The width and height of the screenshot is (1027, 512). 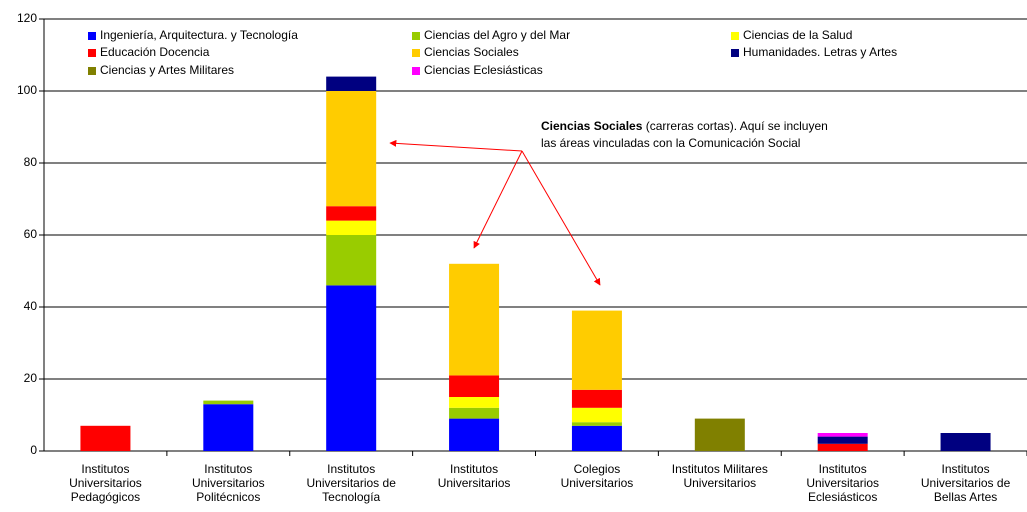 What do you see at coordinates (351, 483) in the screenshot?
I see `x-tick-label: Institutos Universitarios de Tecnología` at bounding box center [351, 483].